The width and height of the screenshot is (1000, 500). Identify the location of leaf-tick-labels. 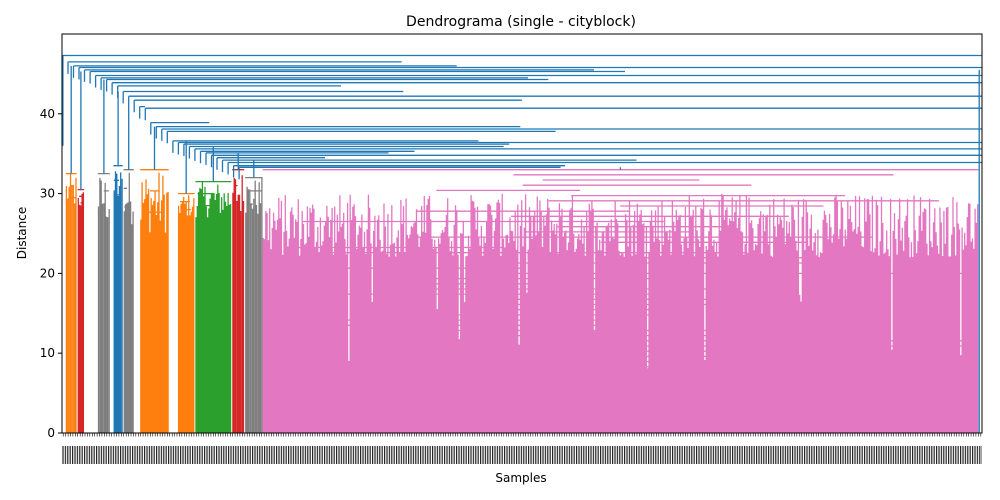
(522, 448).